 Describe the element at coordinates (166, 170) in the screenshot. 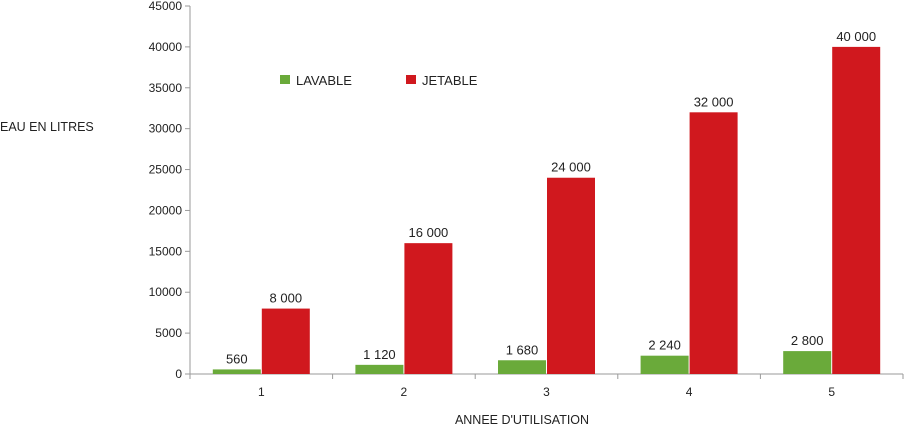

I see `y-tick-label: 25000` at that location.